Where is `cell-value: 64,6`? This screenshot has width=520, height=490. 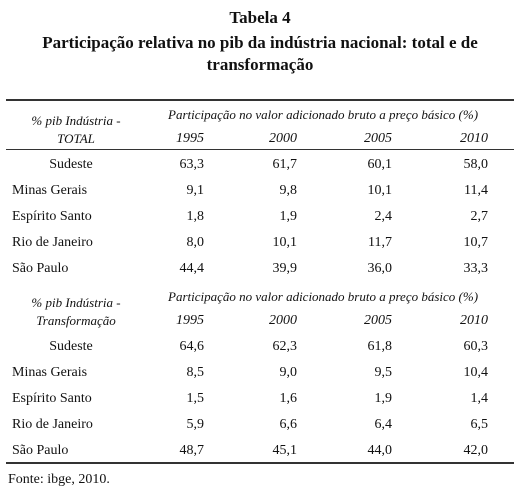
cell-value: 64,6 is located at coordinates (192, 346).